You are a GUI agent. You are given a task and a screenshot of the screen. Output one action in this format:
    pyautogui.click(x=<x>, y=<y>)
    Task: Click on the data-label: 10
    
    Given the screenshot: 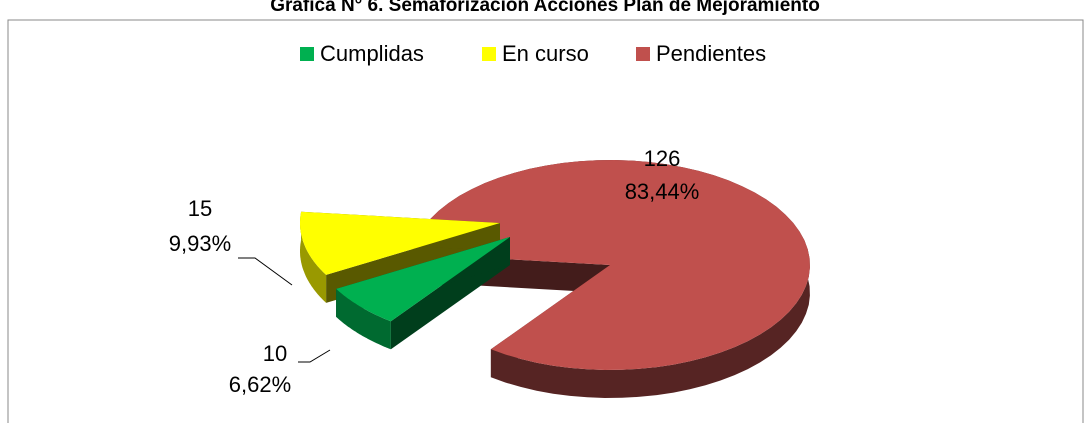 What is the action you would take?
    pyautogui.click(x=275, y=353)
    